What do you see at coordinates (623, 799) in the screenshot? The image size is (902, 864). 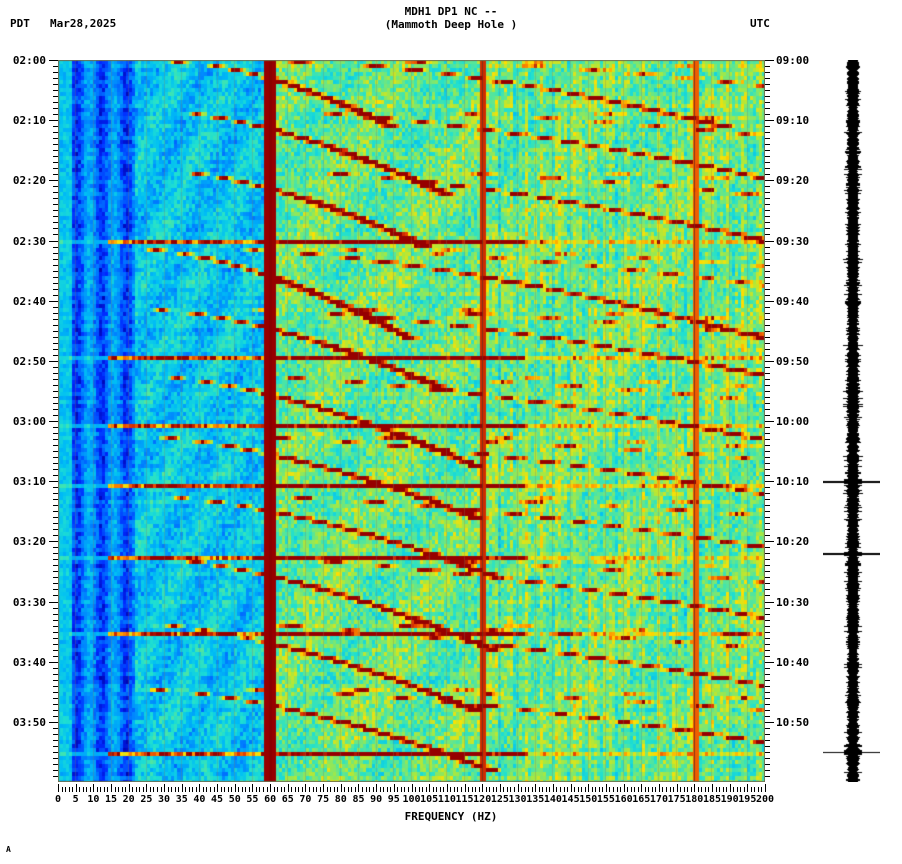 I see `frequency-tick-label: 160` at bounding box center [623, 799].